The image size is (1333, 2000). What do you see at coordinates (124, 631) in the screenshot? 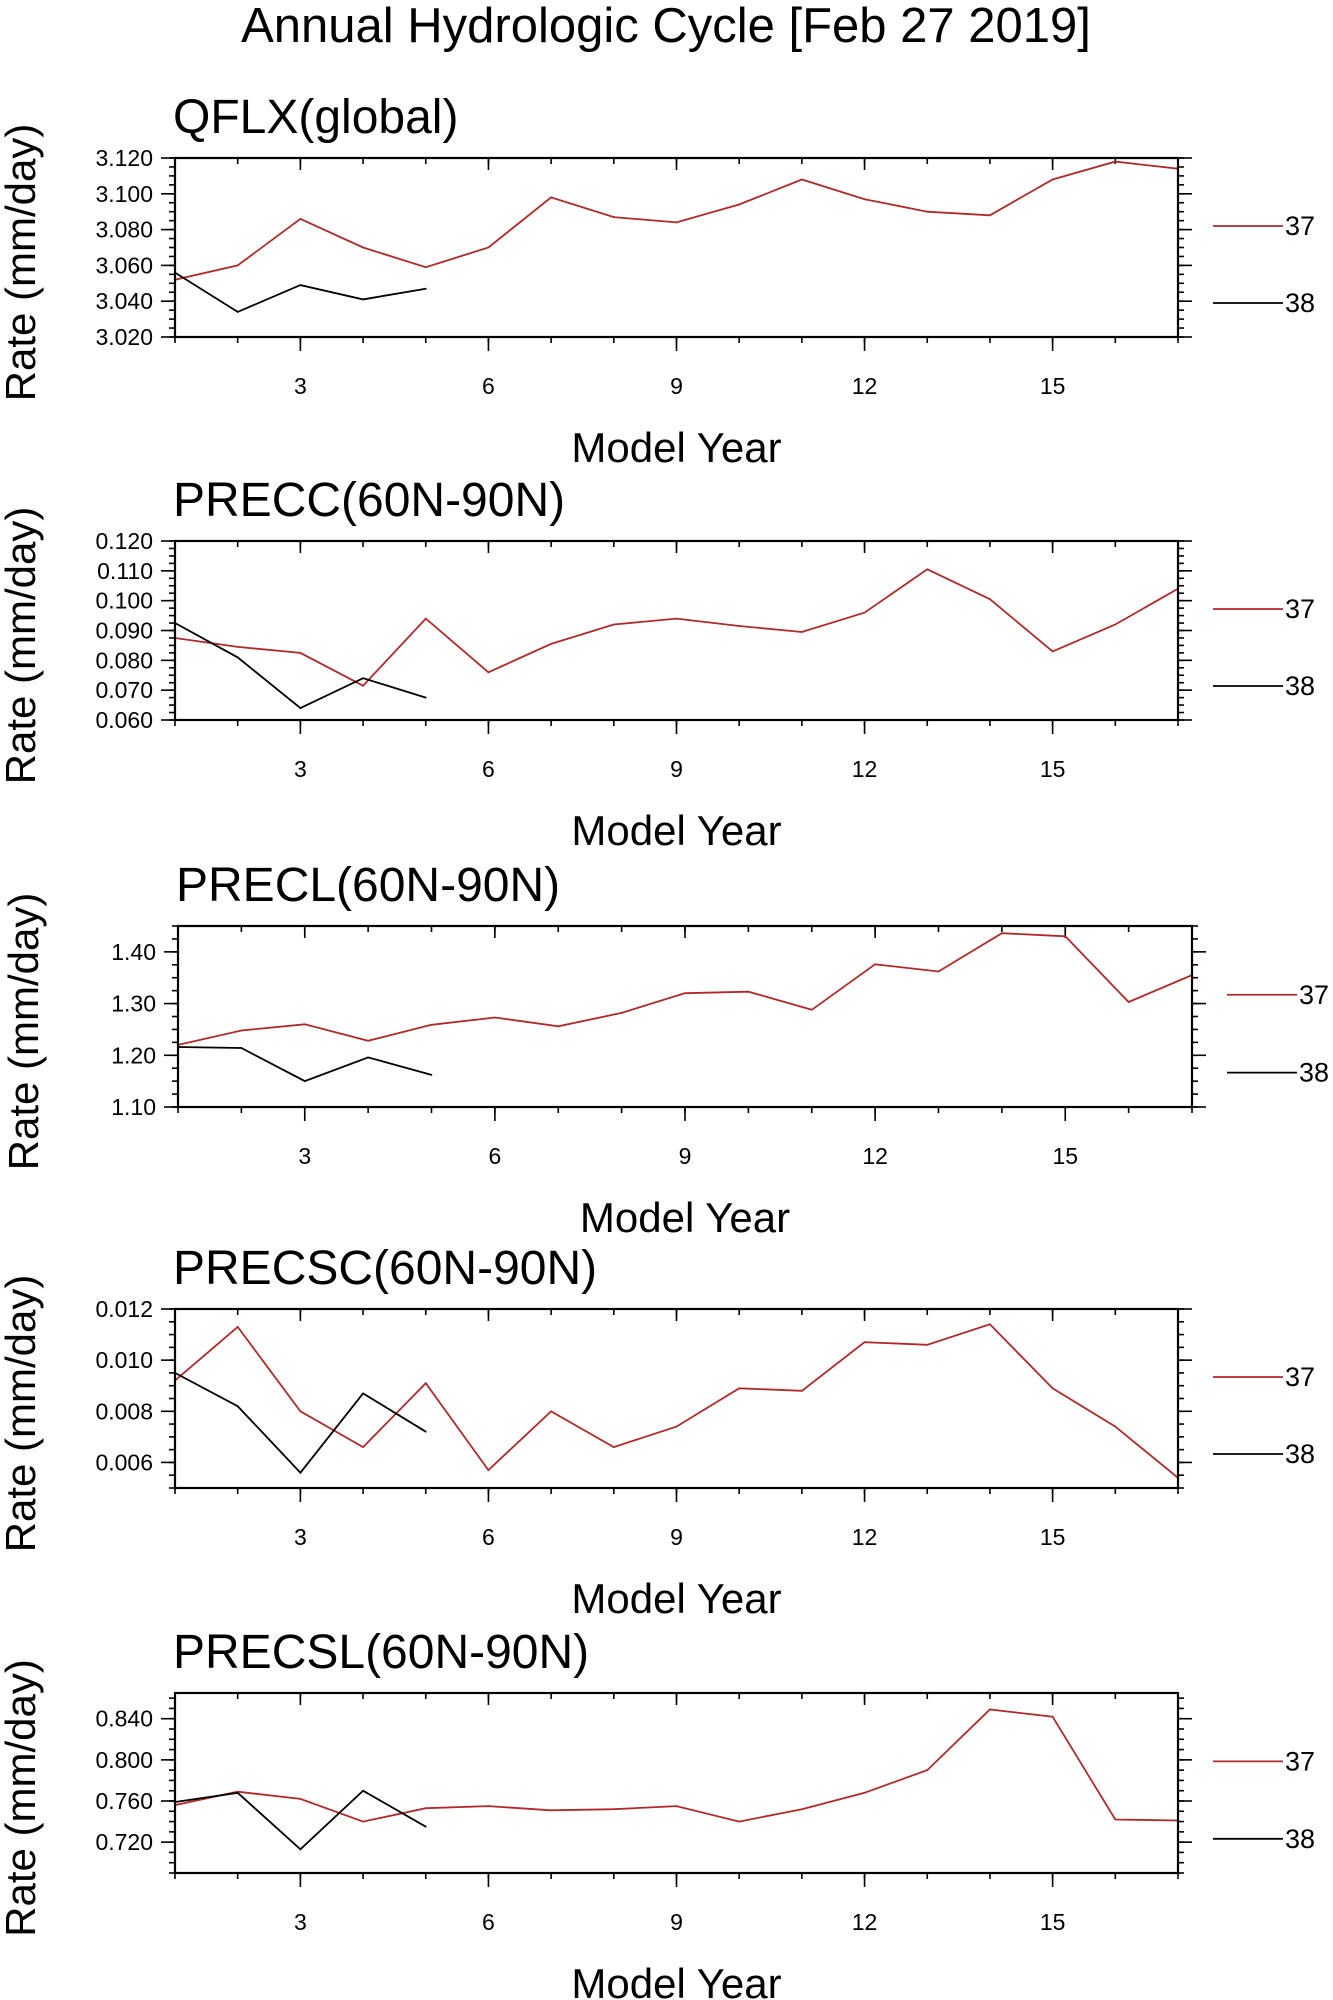
I see `y-tick-label: 0.090` at bounding box center [124, 631].